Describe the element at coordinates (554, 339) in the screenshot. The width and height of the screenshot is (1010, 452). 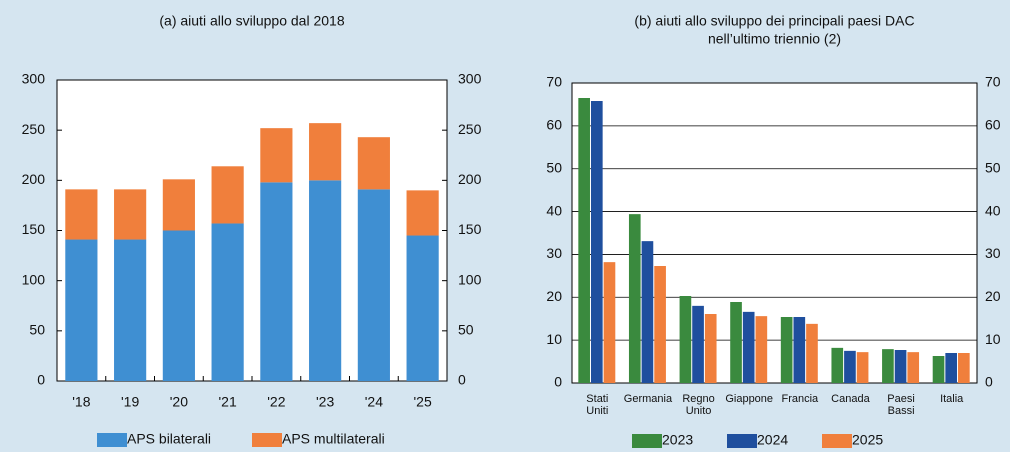
I see `y-tick-label: 10` at that location.